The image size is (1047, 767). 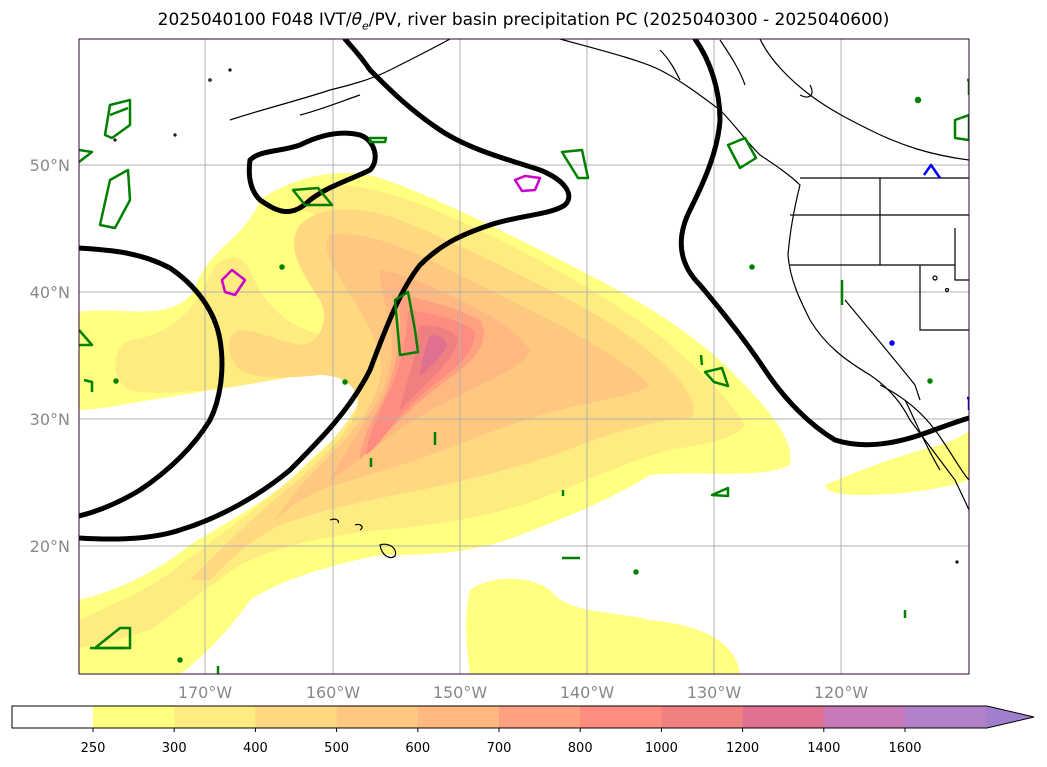 I want to click on colorbar-tick-label: 300, so click(x=174, y=748).